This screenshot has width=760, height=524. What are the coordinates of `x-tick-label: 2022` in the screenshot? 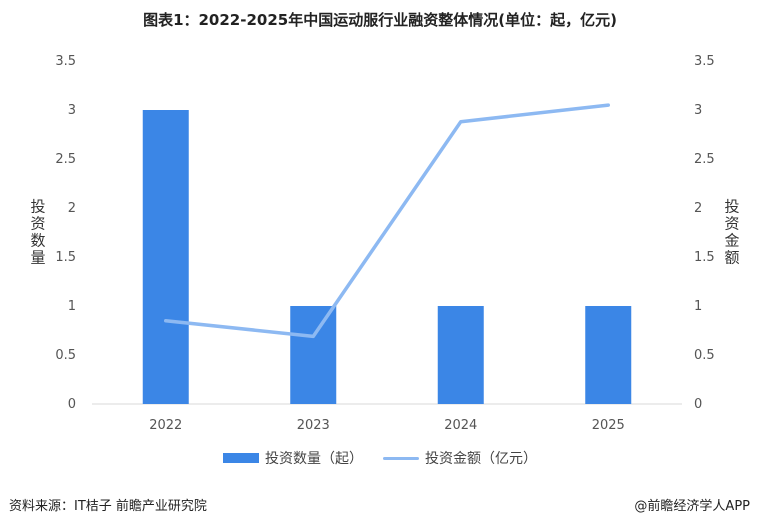 It's located at (165, 425).